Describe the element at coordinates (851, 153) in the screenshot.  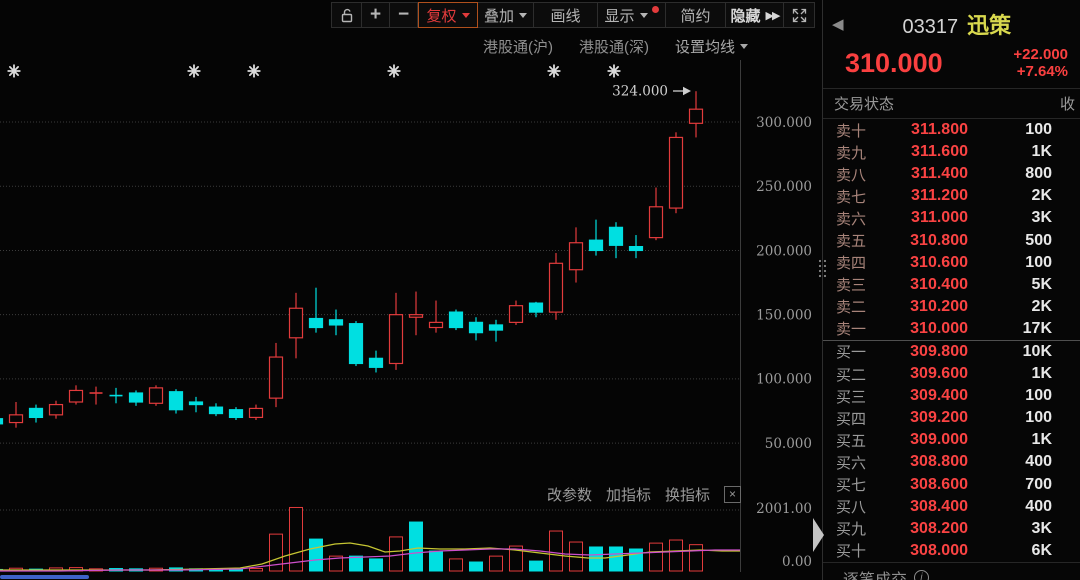
I see `order-level-label: 卖九` at that location.